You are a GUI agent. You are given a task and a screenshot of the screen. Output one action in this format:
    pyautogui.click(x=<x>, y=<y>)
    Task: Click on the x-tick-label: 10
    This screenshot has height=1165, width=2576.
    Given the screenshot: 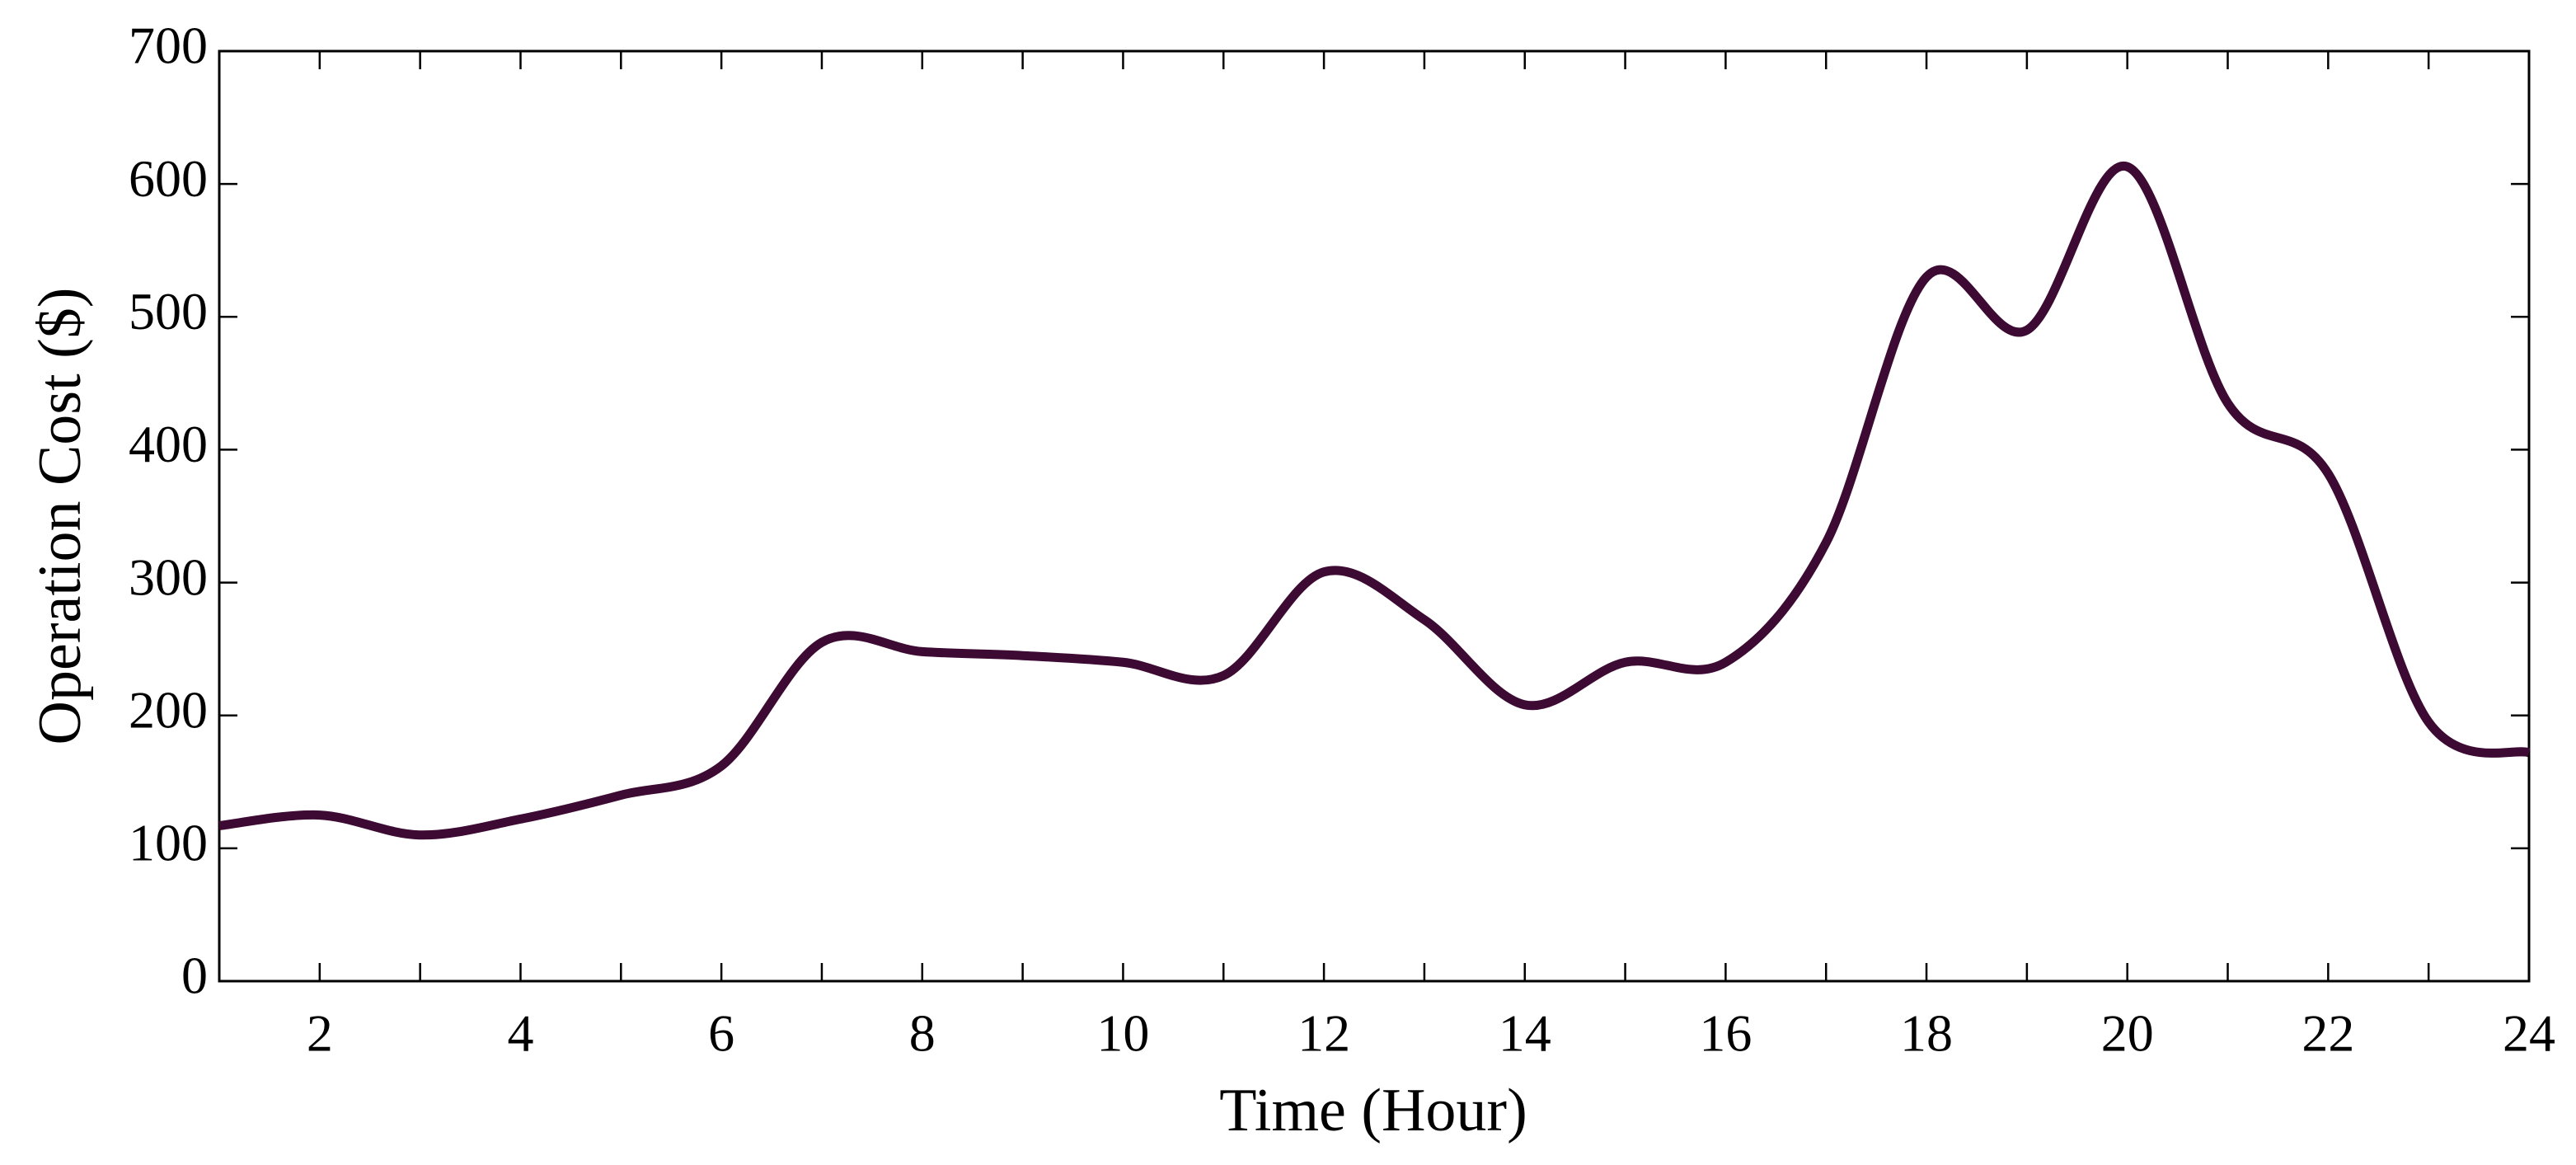 What is the action you would take?
    pyautogui.click(x=1122, y=1033)
    